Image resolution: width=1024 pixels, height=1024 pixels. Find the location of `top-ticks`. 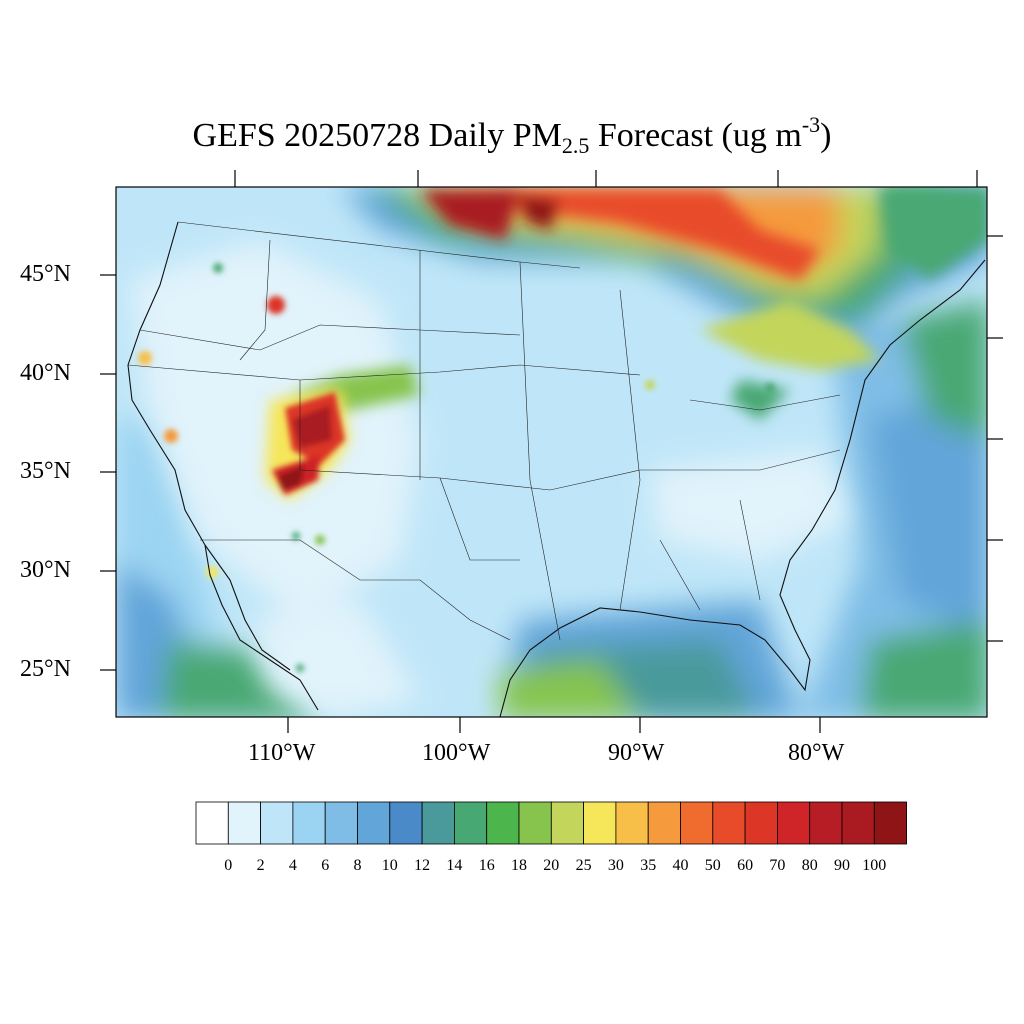

top-ticks is located at coordinates (606, 178).